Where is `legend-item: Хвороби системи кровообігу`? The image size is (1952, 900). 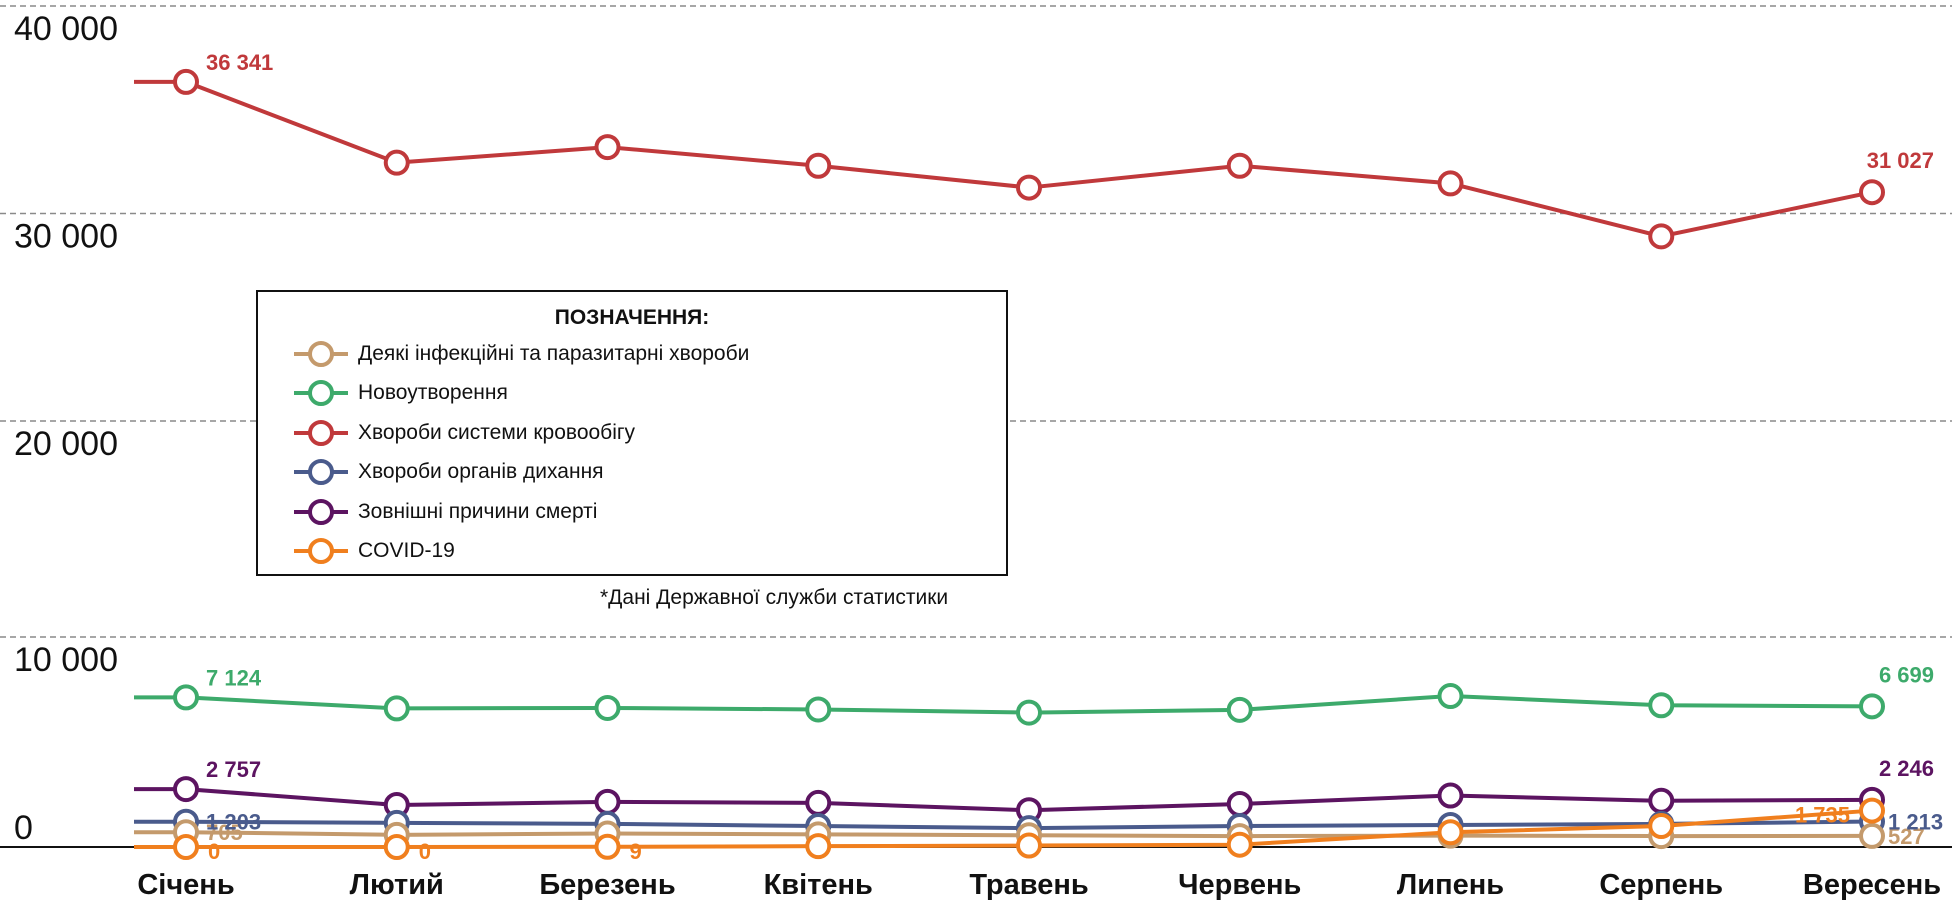 legend-item: Хвороби системи кровообігу is located at coordinates (632, 433).